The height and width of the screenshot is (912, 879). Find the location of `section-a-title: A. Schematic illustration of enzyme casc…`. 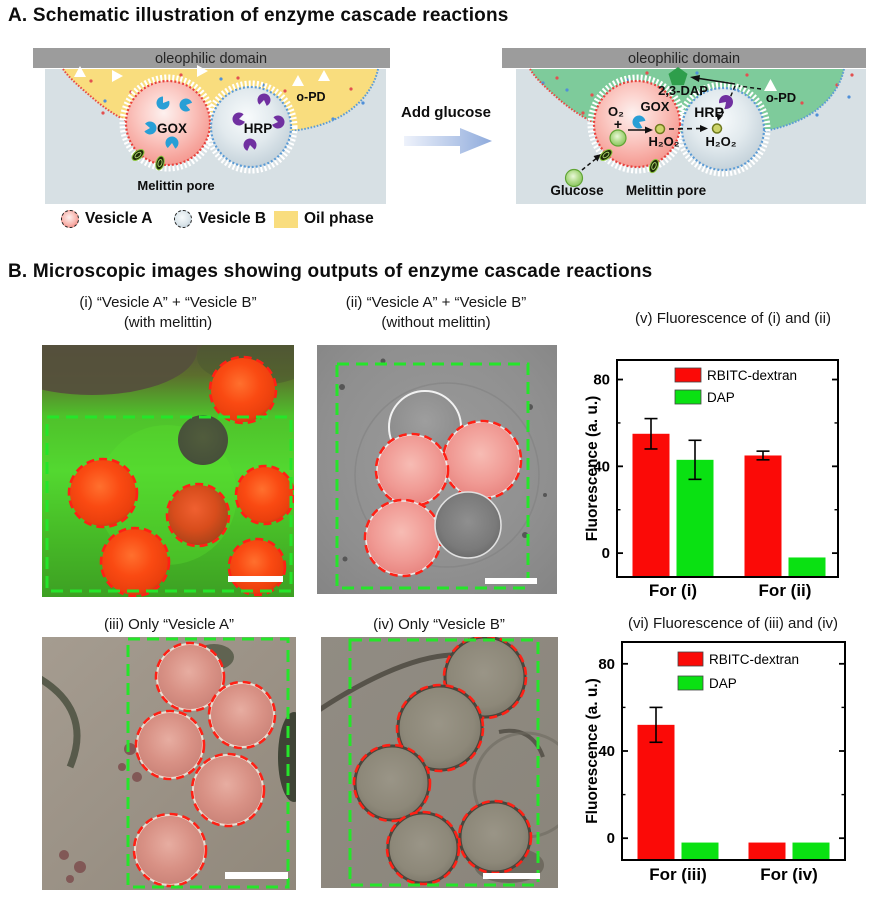

section-a-title: A. Schematic illustration of enzyme casc… is located at coordinates (258, 15).